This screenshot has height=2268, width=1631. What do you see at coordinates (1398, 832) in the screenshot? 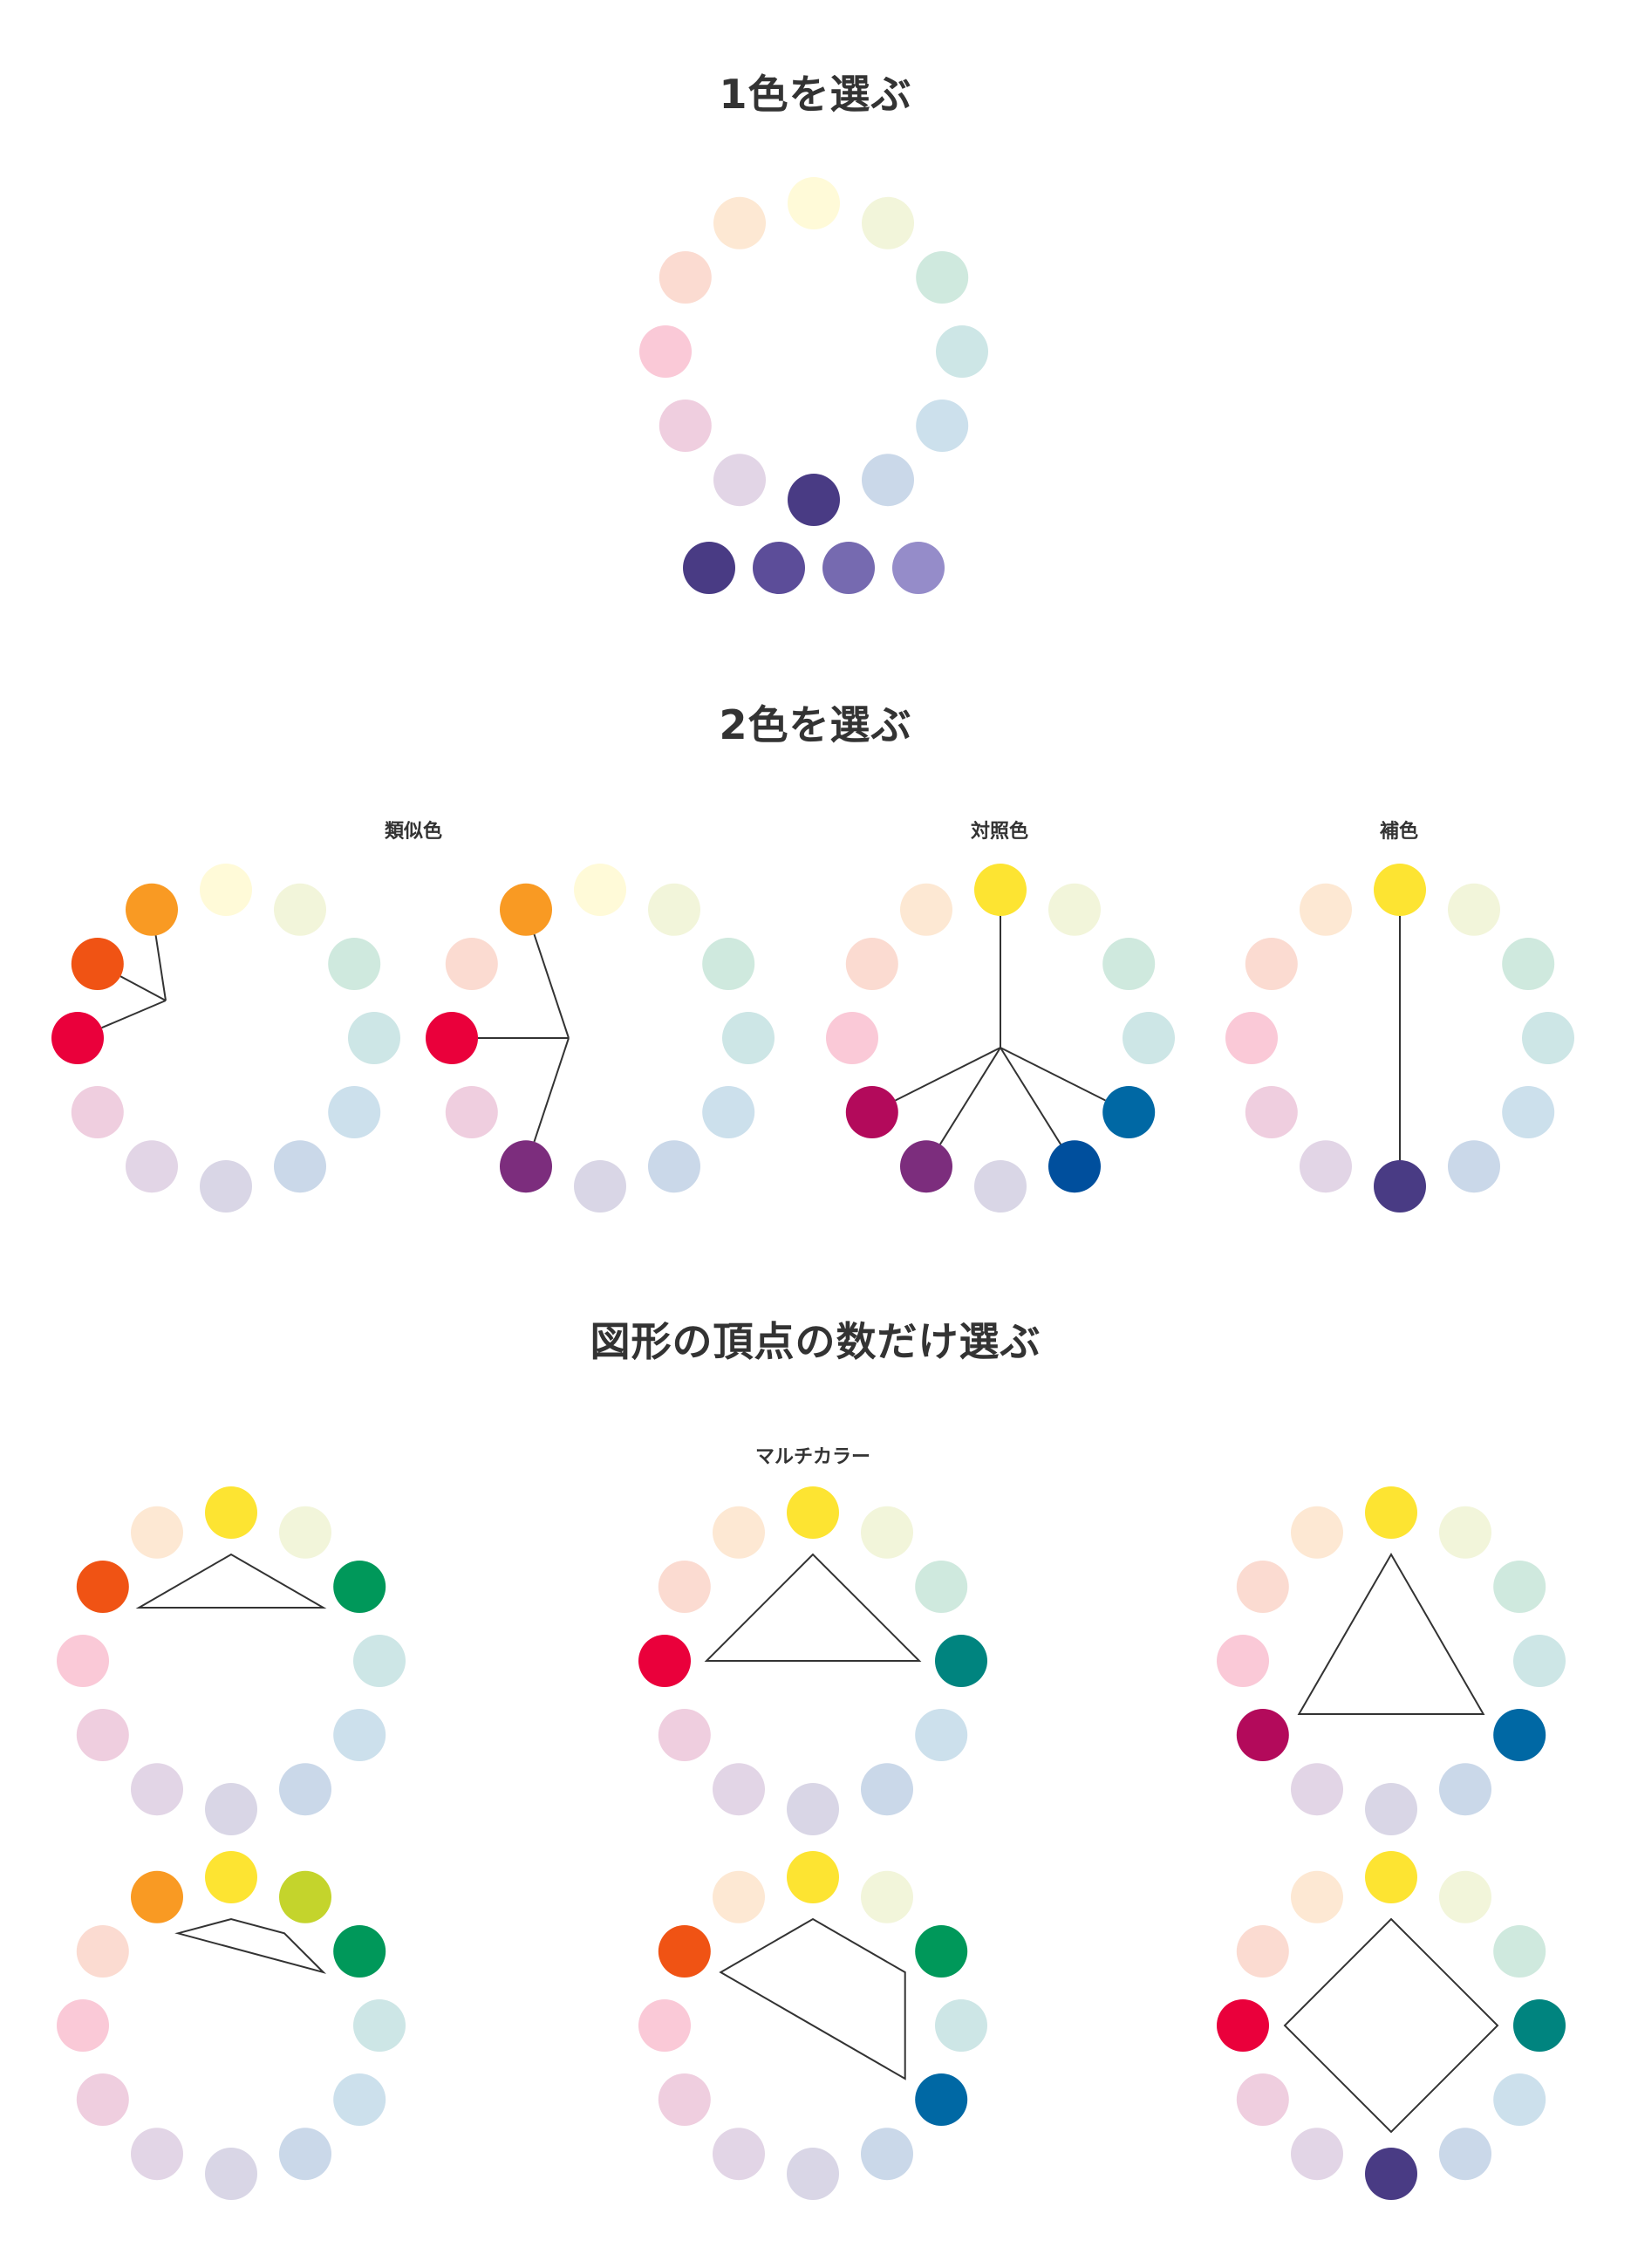
I see `label-complementary: 補色` at bounding box center [1398, 832].